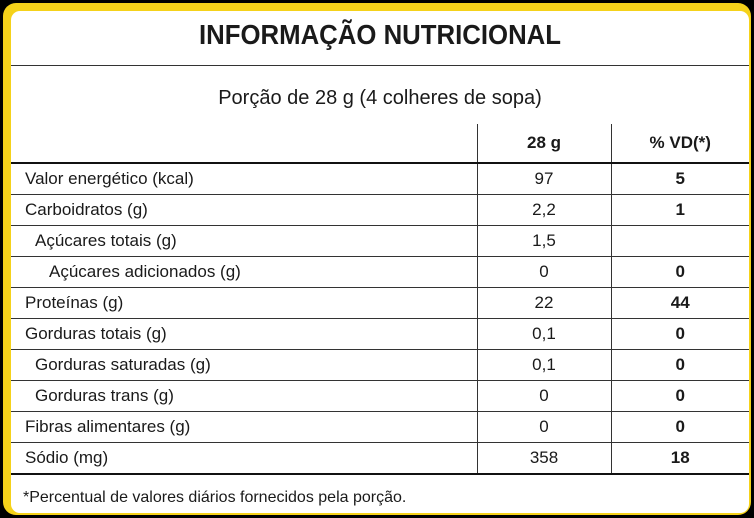  What do you see at coordinates (543, 144) in the screenshot?
I see `header-amount: 28 g` at bounding box center [543, 144].